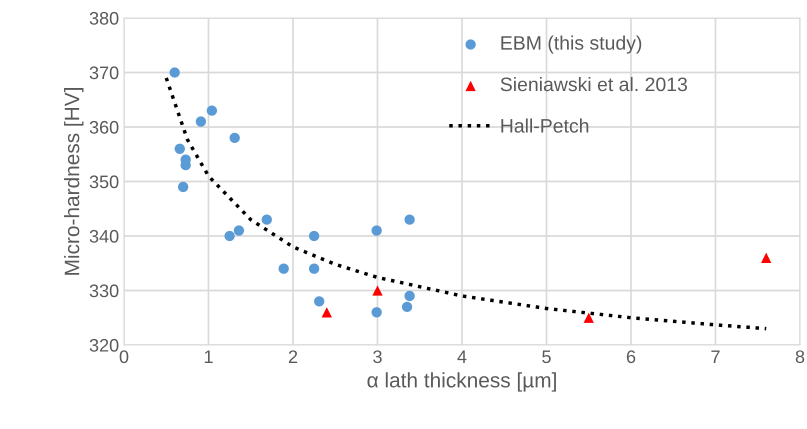 This screenshot has height=429, width=807. I want to click on x-tick-label: 3, so click(377, 357).